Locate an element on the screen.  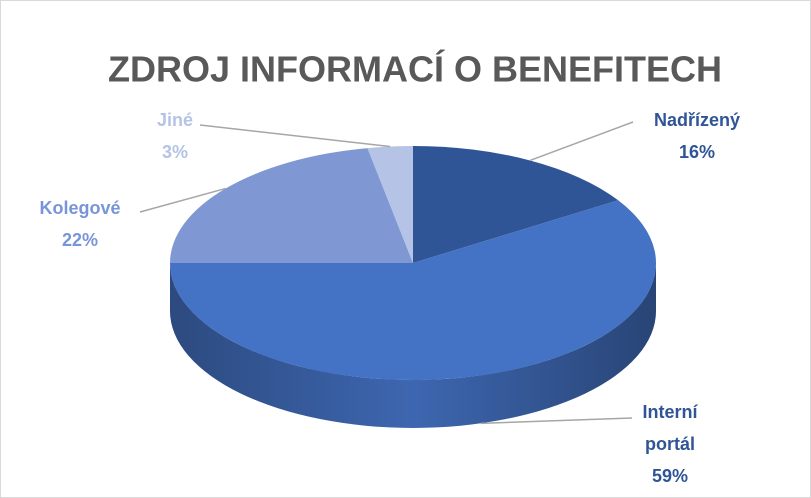
label-name: Kolegové is located at coordinates (80, 208).